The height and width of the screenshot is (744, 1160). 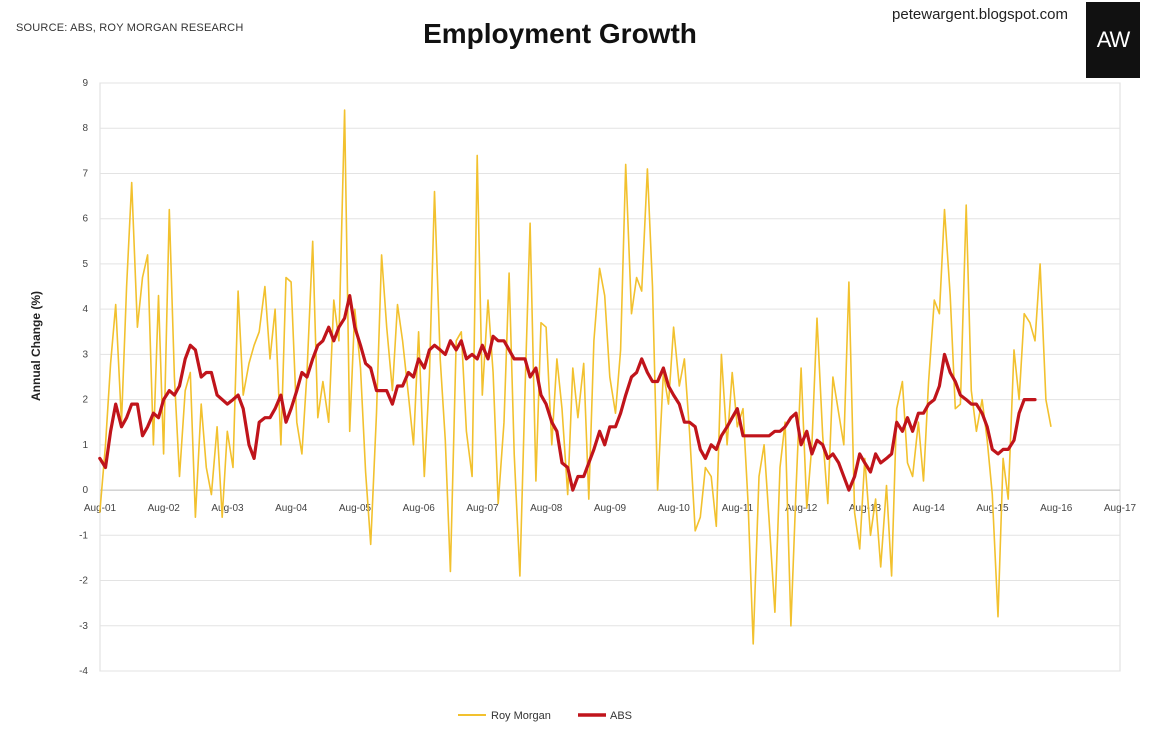 What do you see at coordinates (929, 508) in the screenshot?
I see `x-tick-label: Aug-14` at bounding box center [929, 508].